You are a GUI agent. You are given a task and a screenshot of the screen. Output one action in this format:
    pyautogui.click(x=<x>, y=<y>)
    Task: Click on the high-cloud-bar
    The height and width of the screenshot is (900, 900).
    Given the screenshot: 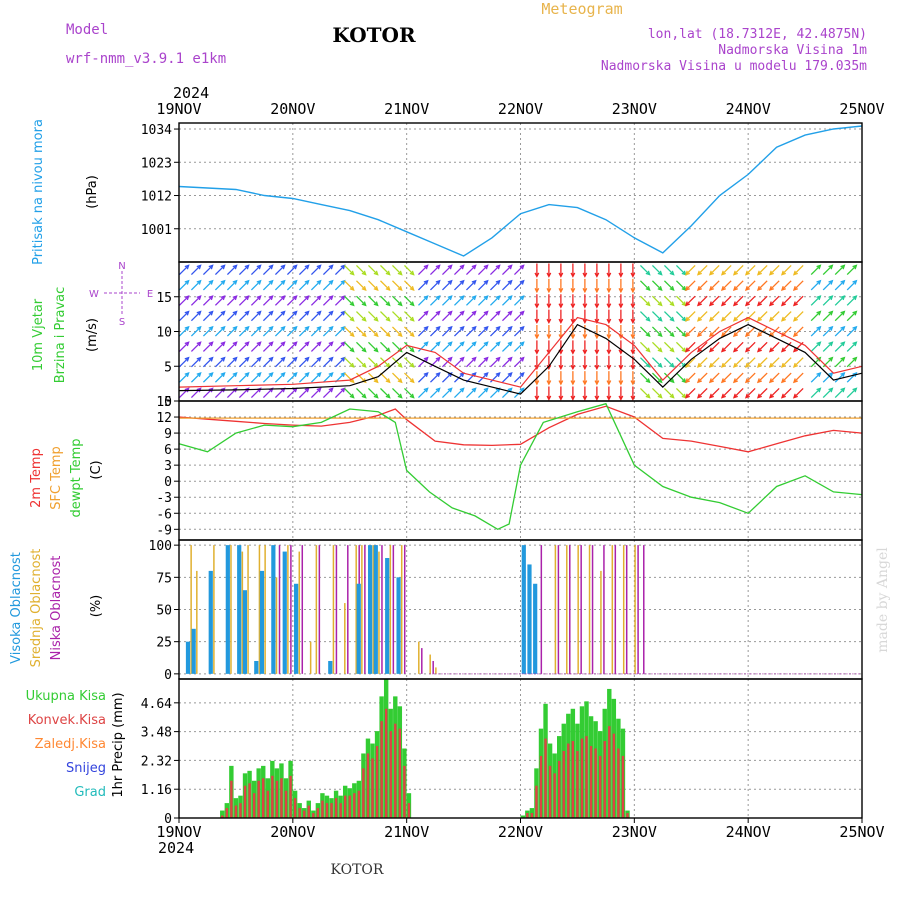 What is the action you would take?
    pyautogui.click(x=256, y=667)
    